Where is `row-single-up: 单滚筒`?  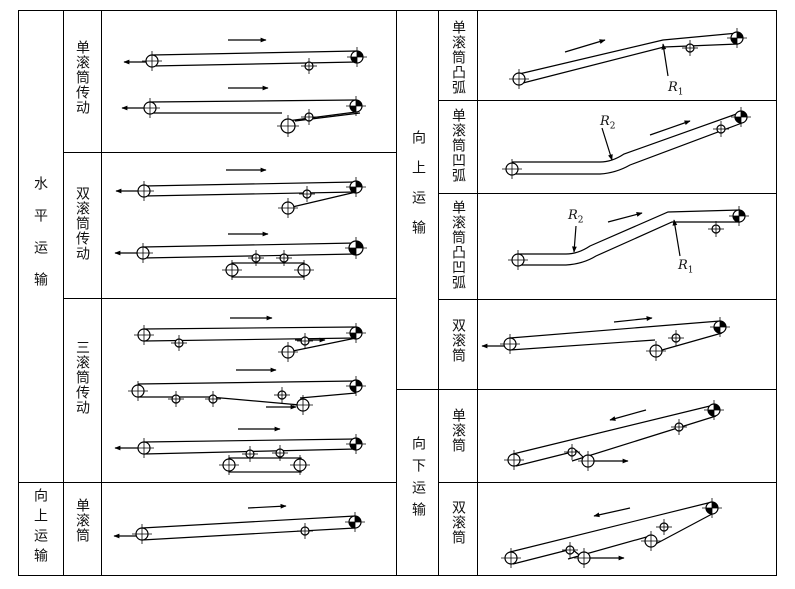 row-single-up: 单滚筒 is located at coordinates (82, 520).